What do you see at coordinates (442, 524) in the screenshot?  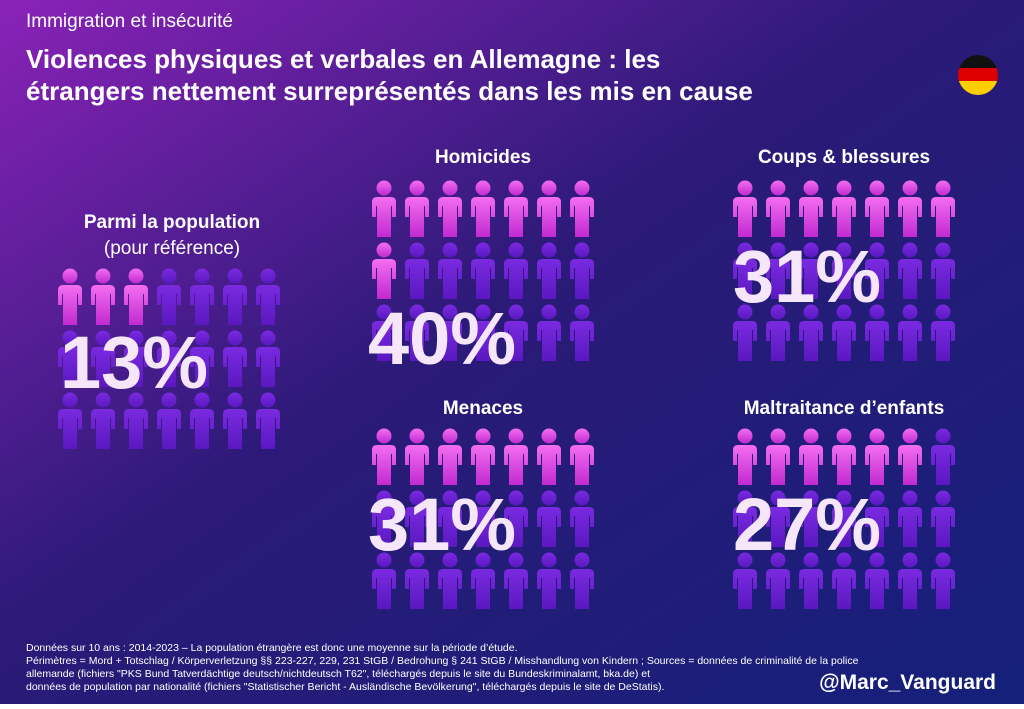 I see `percent-label: 31%` at bounding box center [442, 524].